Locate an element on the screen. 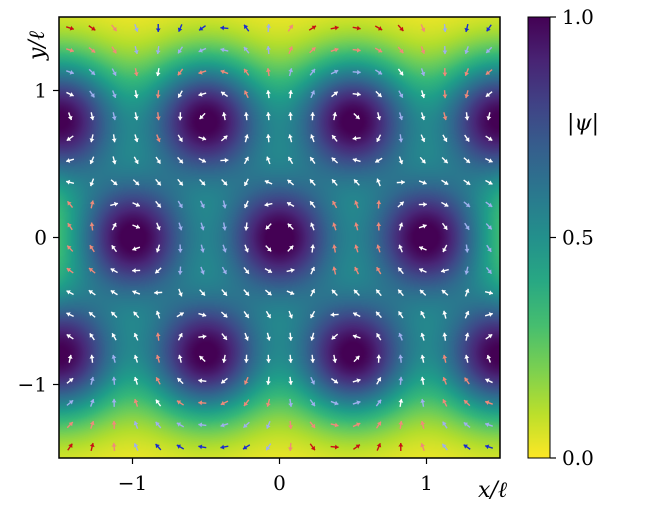 The height and width of the screenshot is (510, 647). x-axis-label: x/ℓ is located at coordinates (493, 490).